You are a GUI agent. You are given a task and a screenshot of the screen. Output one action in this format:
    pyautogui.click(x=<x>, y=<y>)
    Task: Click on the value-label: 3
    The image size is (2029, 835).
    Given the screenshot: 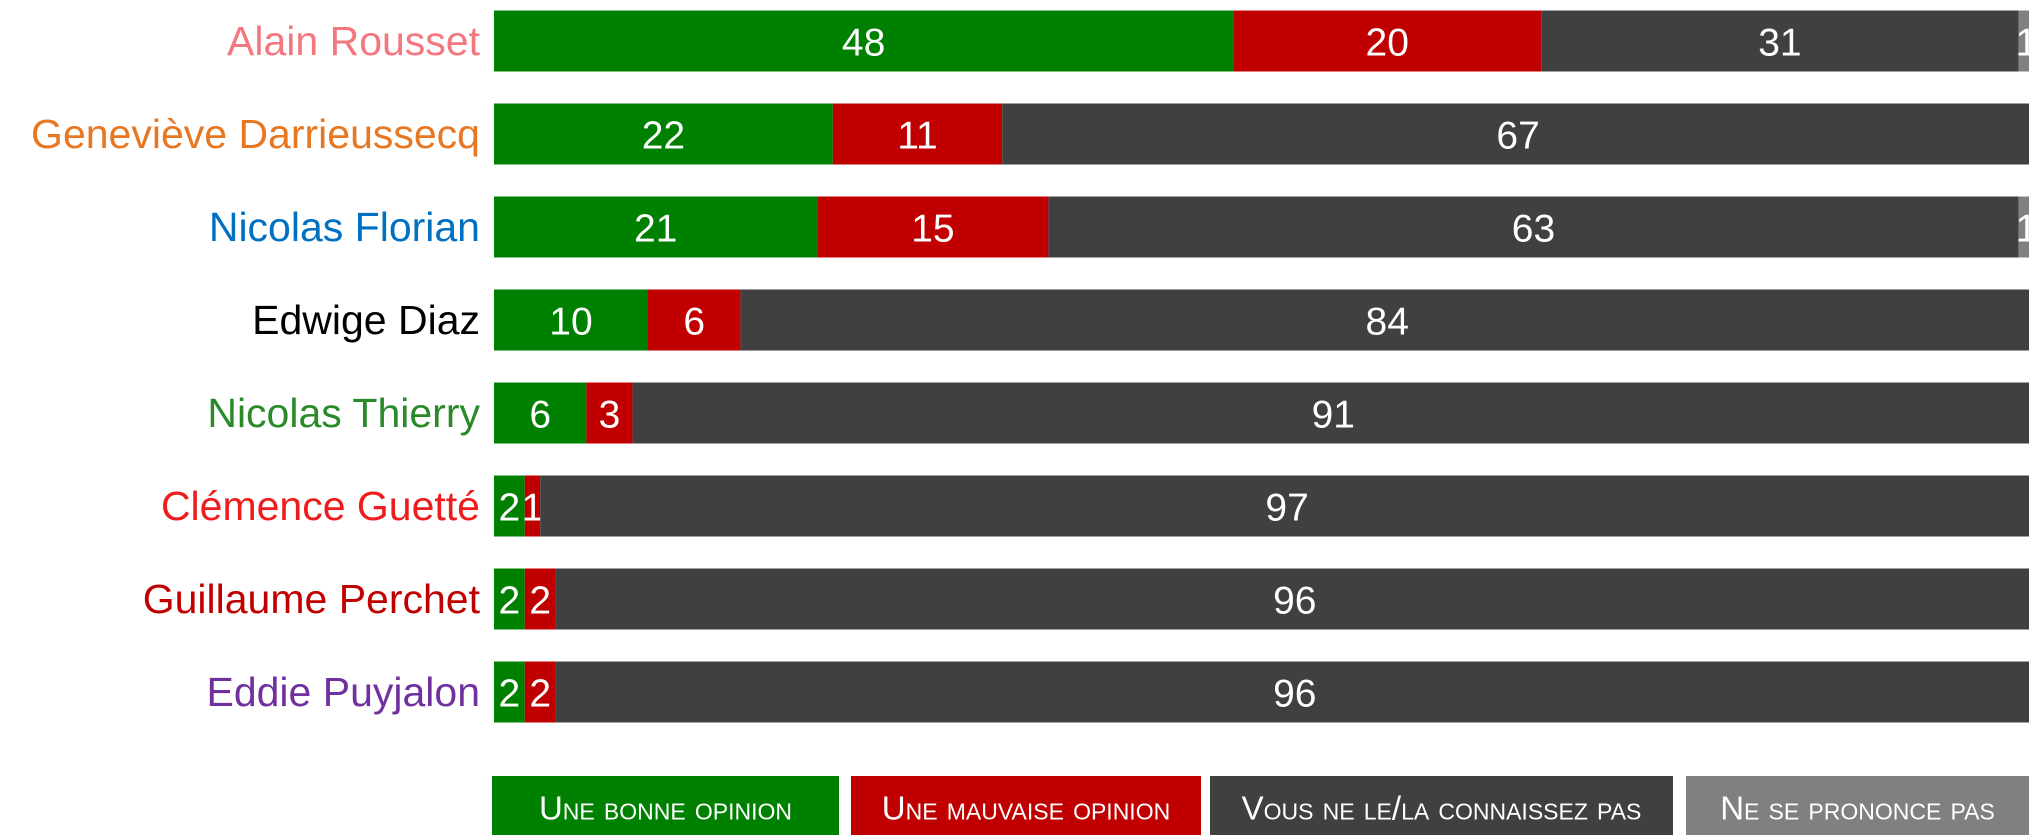 What is the action you would take?
    pyautogui.click(x=610, y=415)
    